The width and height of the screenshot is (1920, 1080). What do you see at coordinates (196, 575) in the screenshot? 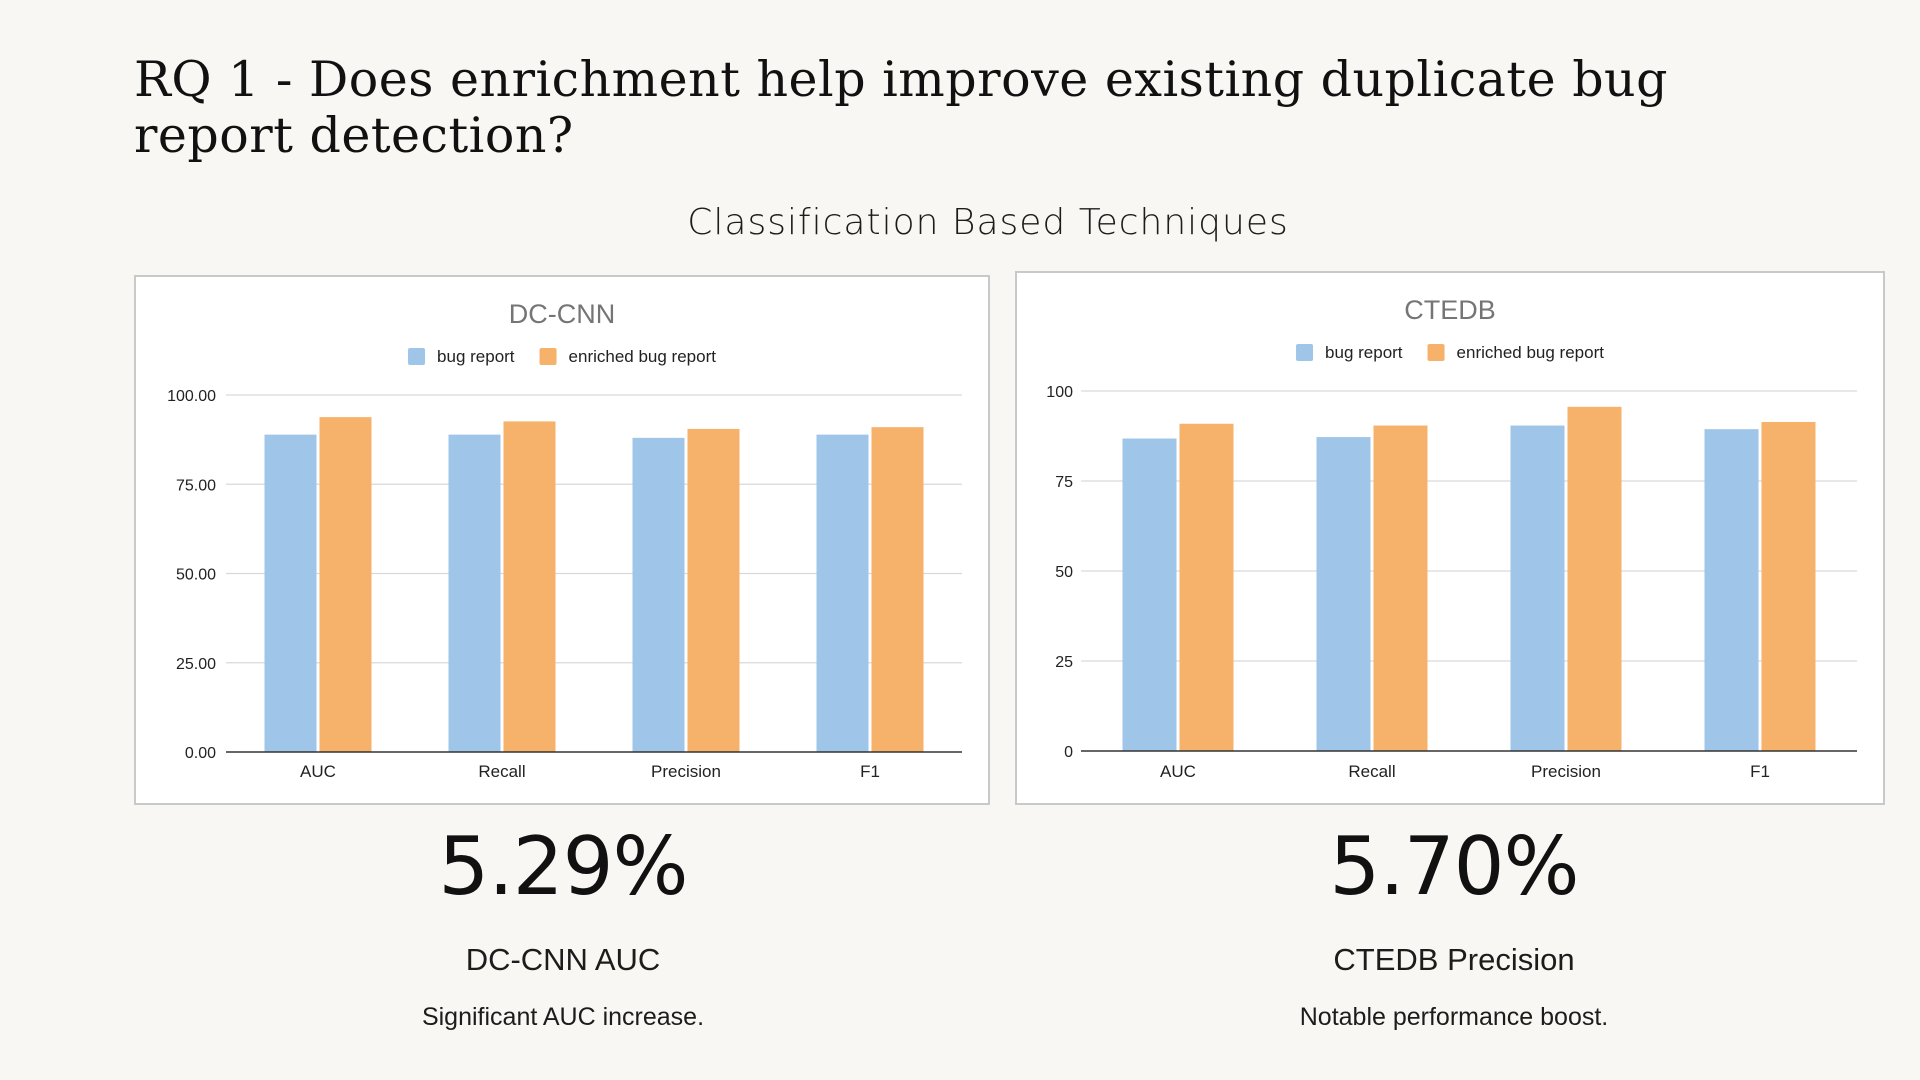
I see `y-tick-label: 50.00` at bounding box center [196, 575].